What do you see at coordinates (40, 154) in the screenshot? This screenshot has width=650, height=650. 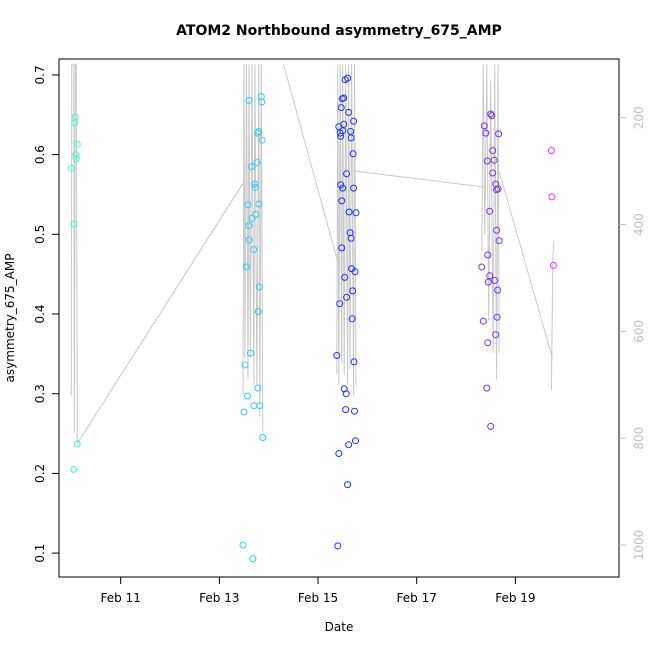 I see `y-tick-label: 0.6` at bounding box center [40, 154].